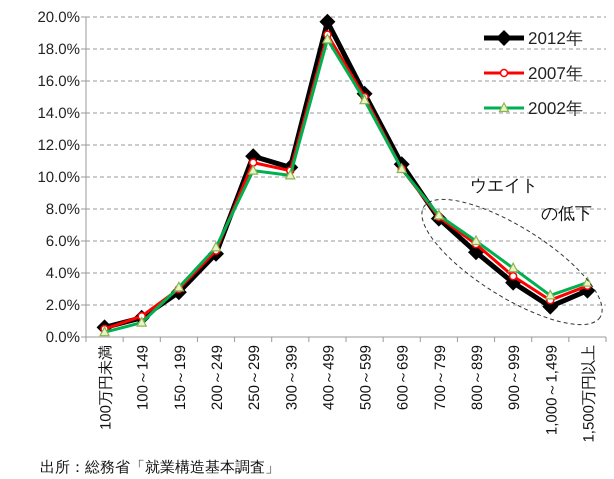 This screenshot has height=479, width=614. I want to click on x-tick-label: 250～299, so click(255, 377).